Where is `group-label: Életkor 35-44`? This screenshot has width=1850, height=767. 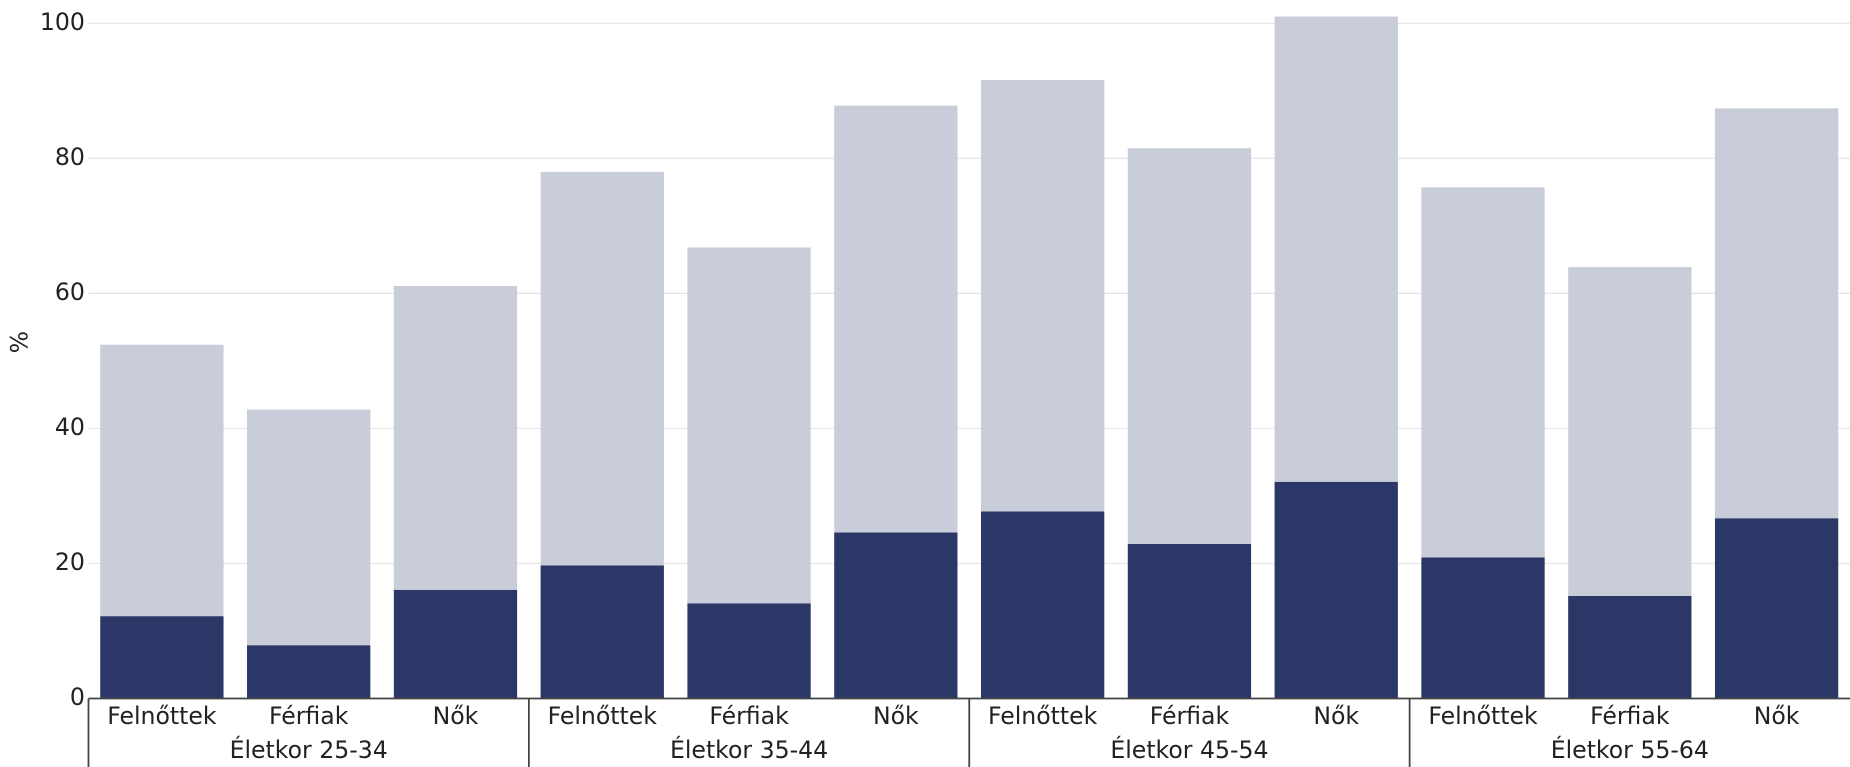
group-label: Életkor 35-44 is located at coordinates (749, 750).